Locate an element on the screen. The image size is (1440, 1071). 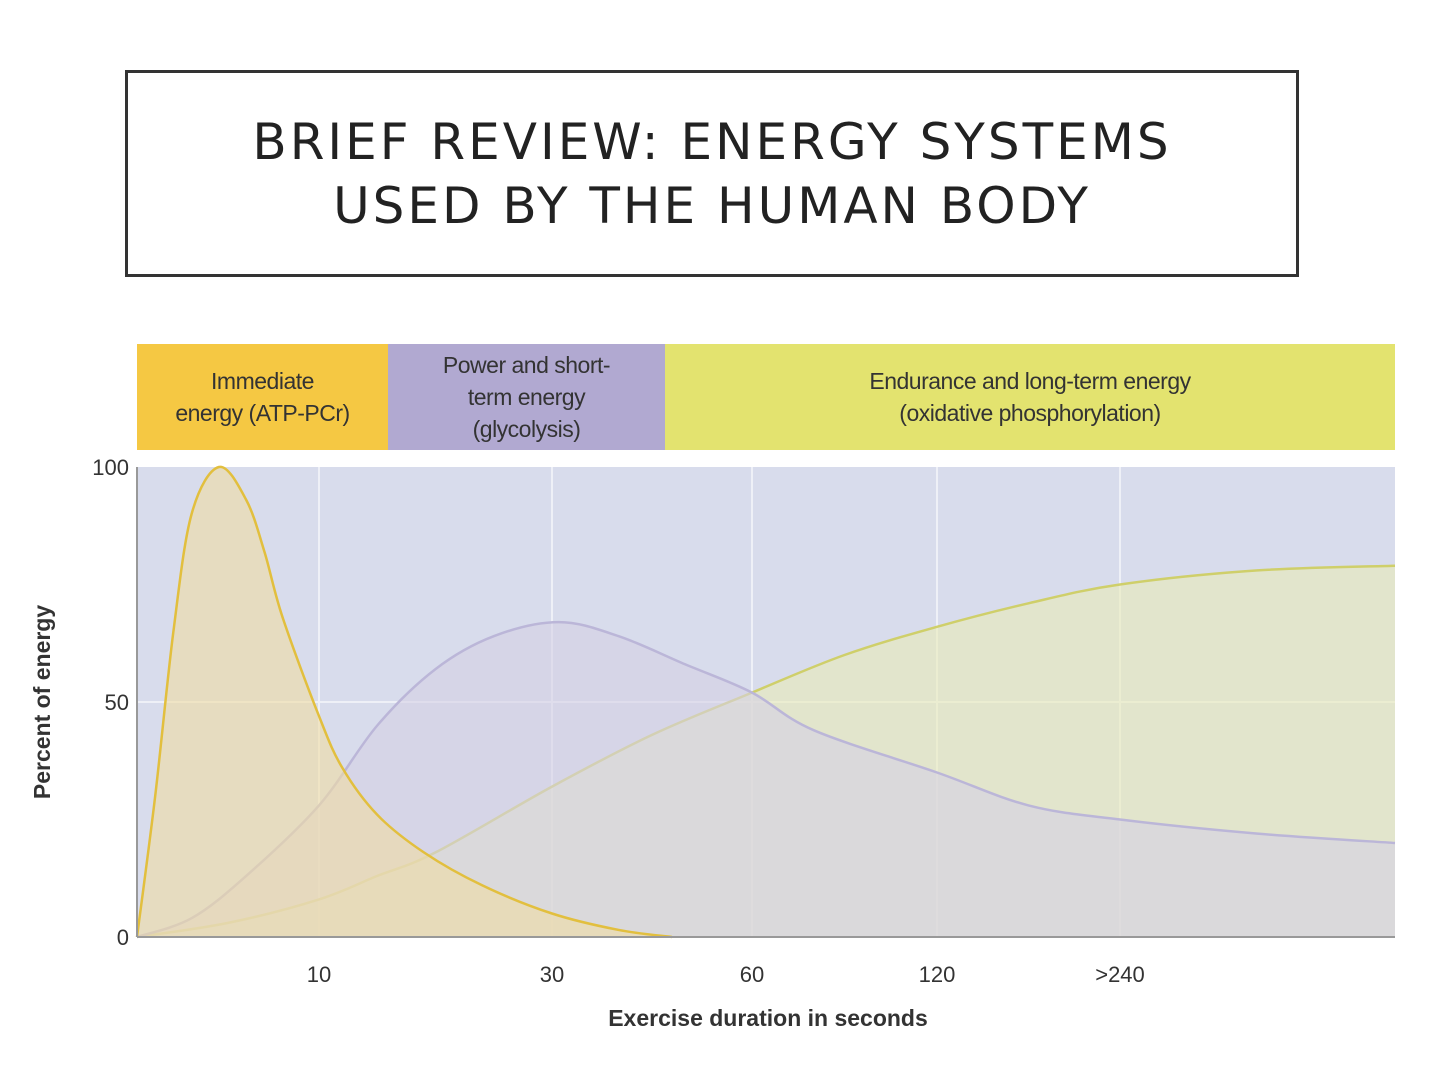
band-label: Power and short- is located at coordinates (526, 365).